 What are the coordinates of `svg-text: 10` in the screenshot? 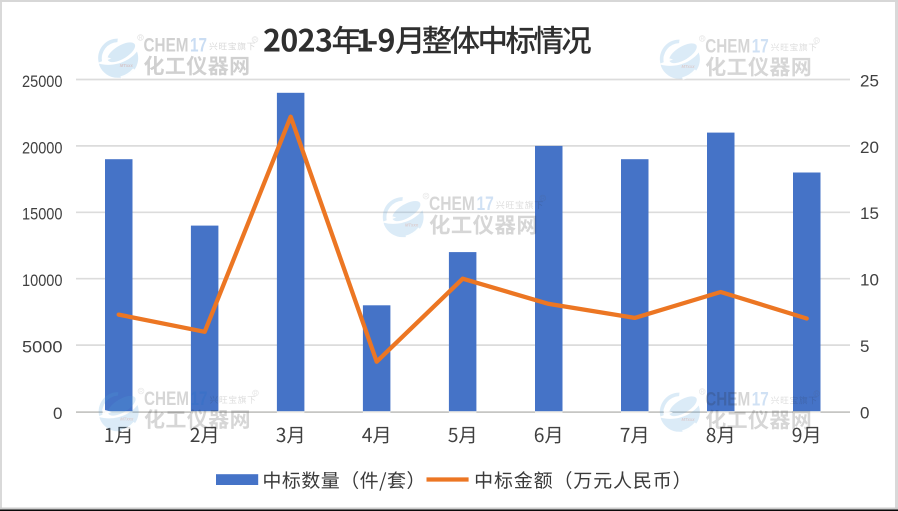 It's located at (869, 280).